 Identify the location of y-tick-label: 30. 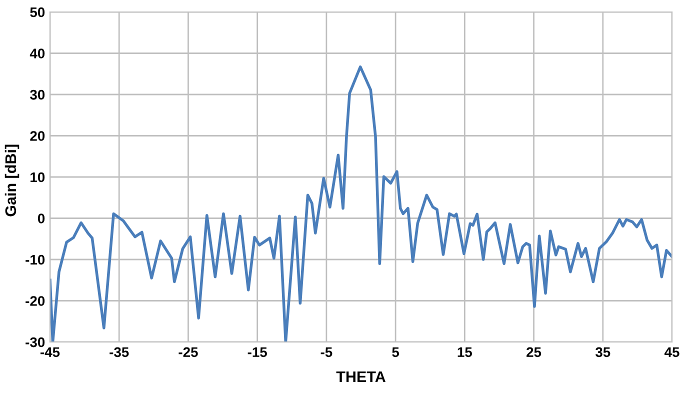
(37, 95).